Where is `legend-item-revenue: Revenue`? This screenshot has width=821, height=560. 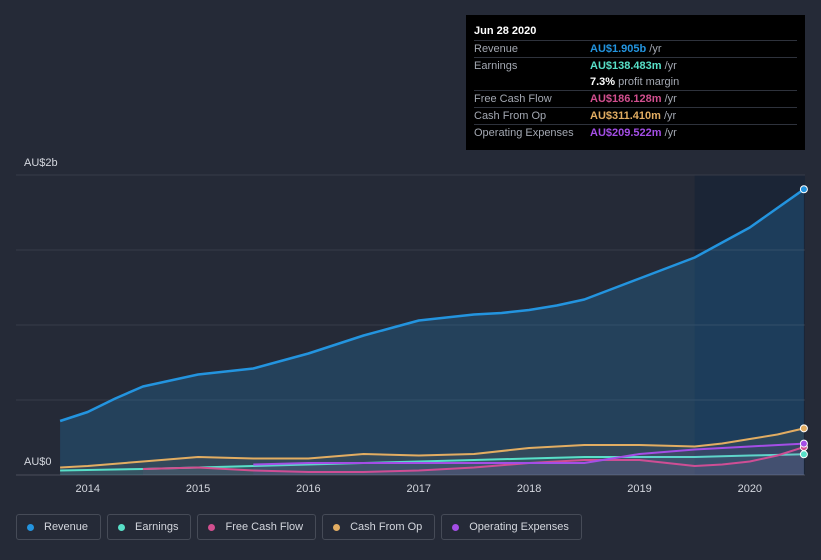
legend-item-revenue: Revenue is located at coordinates (59, 527).